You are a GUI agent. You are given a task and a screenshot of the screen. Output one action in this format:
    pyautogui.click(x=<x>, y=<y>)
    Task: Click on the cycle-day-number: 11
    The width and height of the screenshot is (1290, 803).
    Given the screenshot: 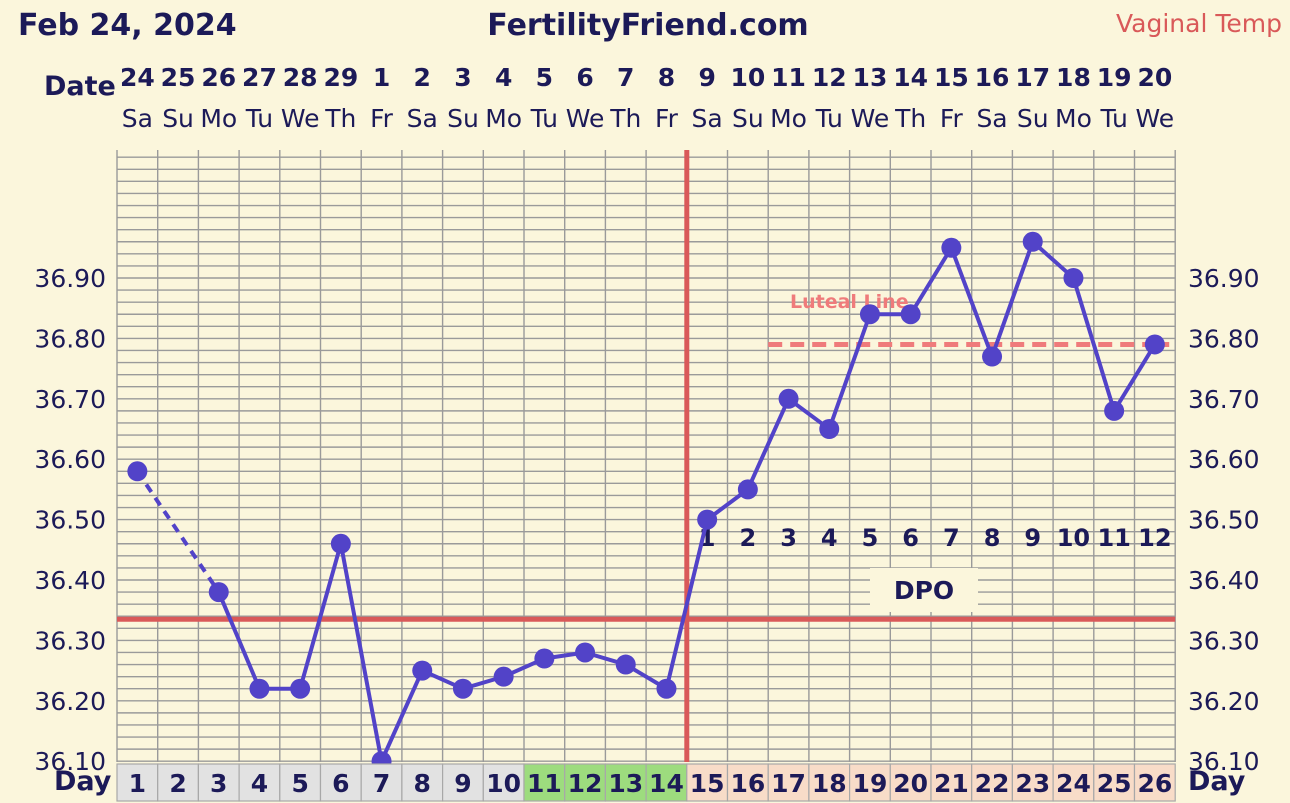 What is the action you would take?
    pyautogui.click(x=544, y=783)
    